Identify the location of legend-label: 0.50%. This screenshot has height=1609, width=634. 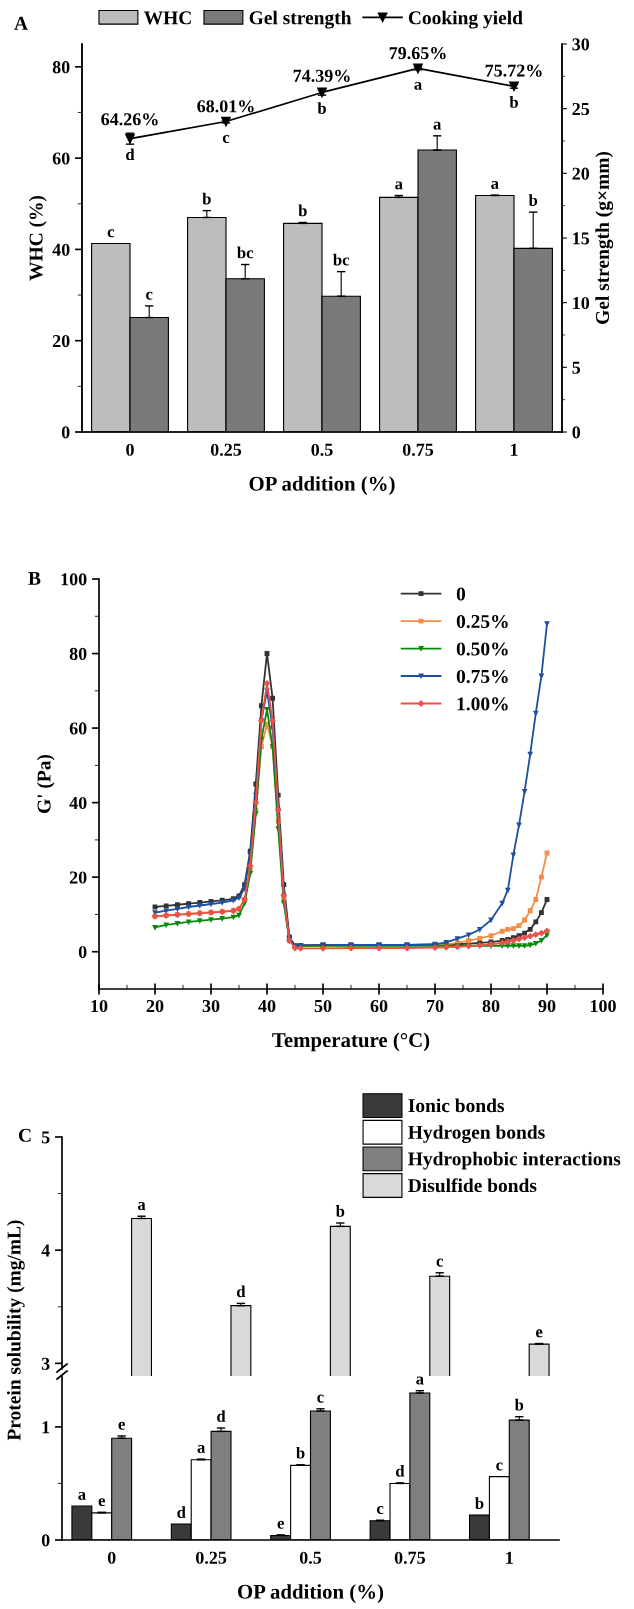
(482, 649).